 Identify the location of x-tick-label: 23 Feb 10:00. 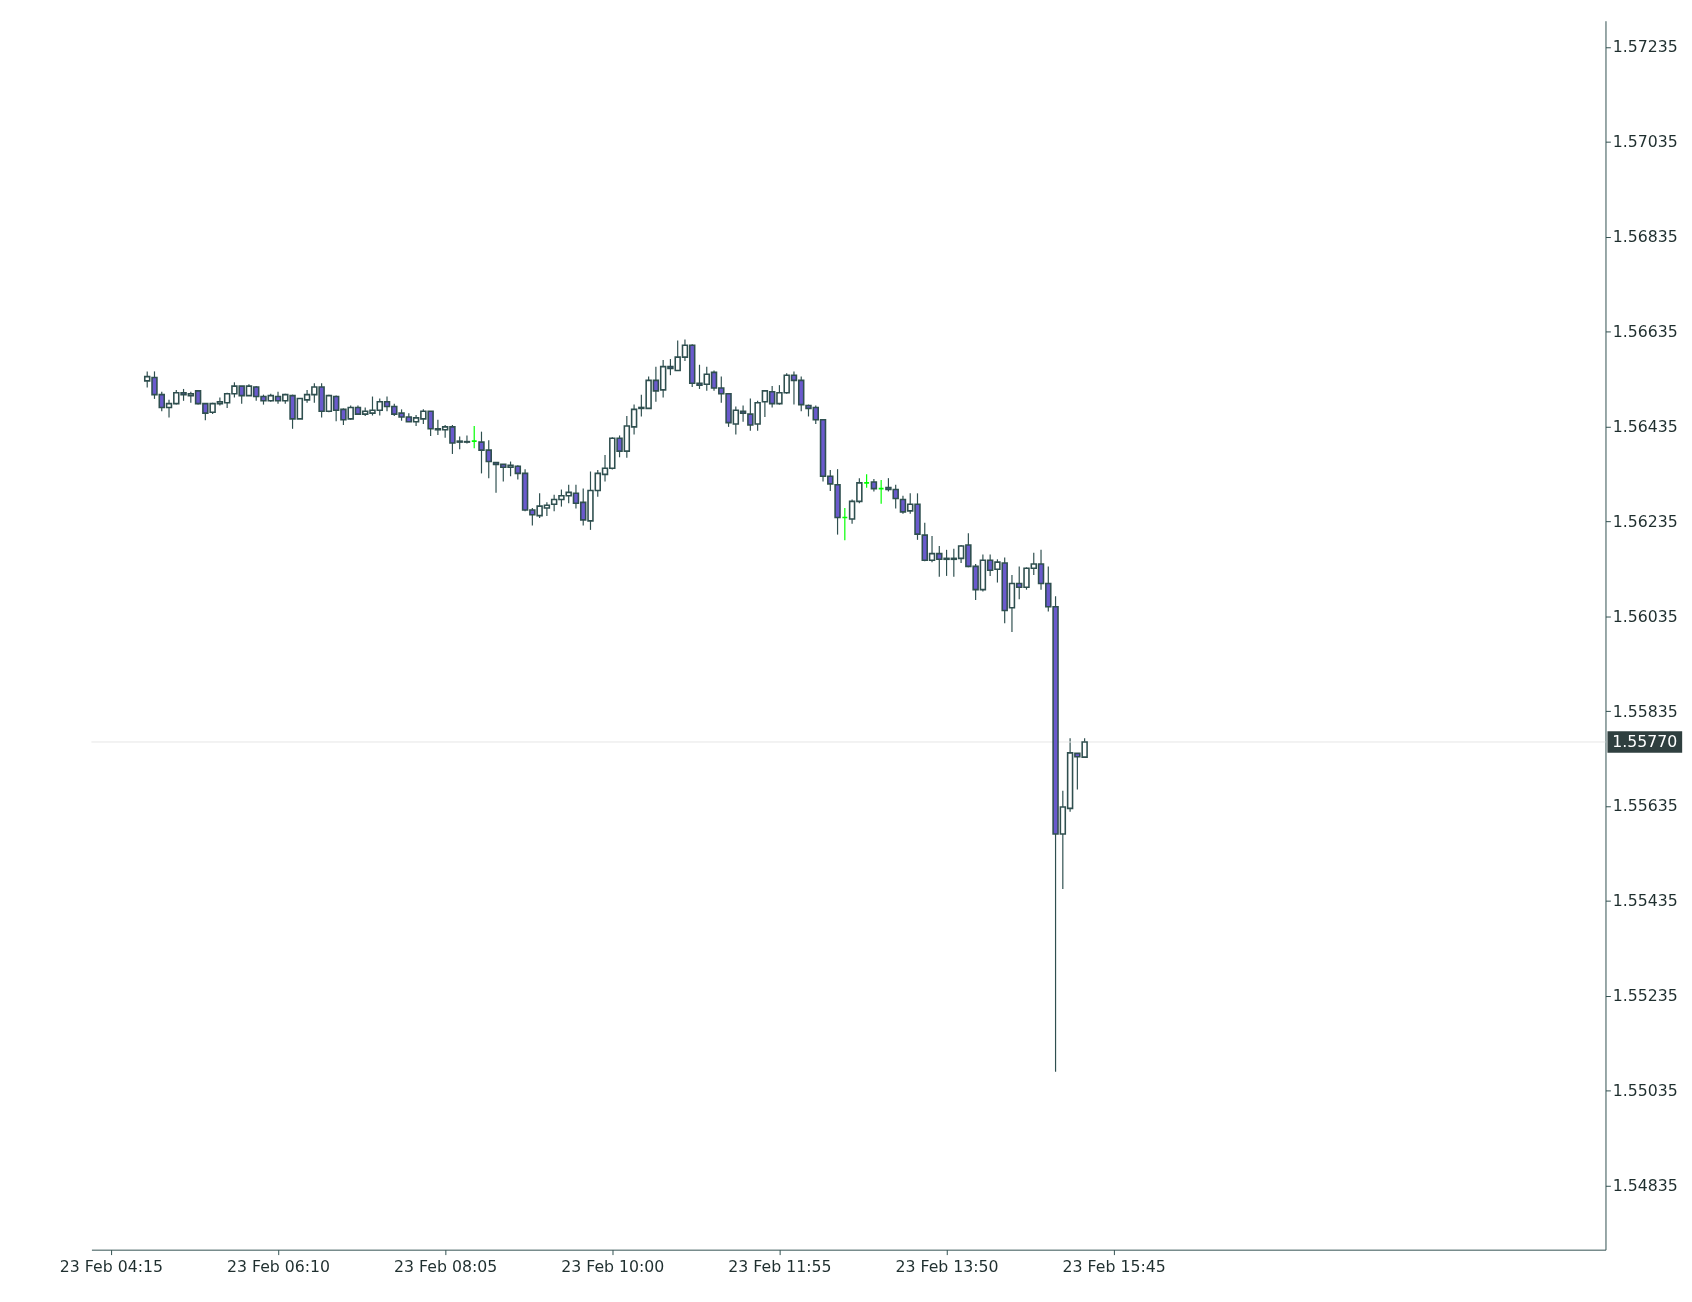
(613, 1266).